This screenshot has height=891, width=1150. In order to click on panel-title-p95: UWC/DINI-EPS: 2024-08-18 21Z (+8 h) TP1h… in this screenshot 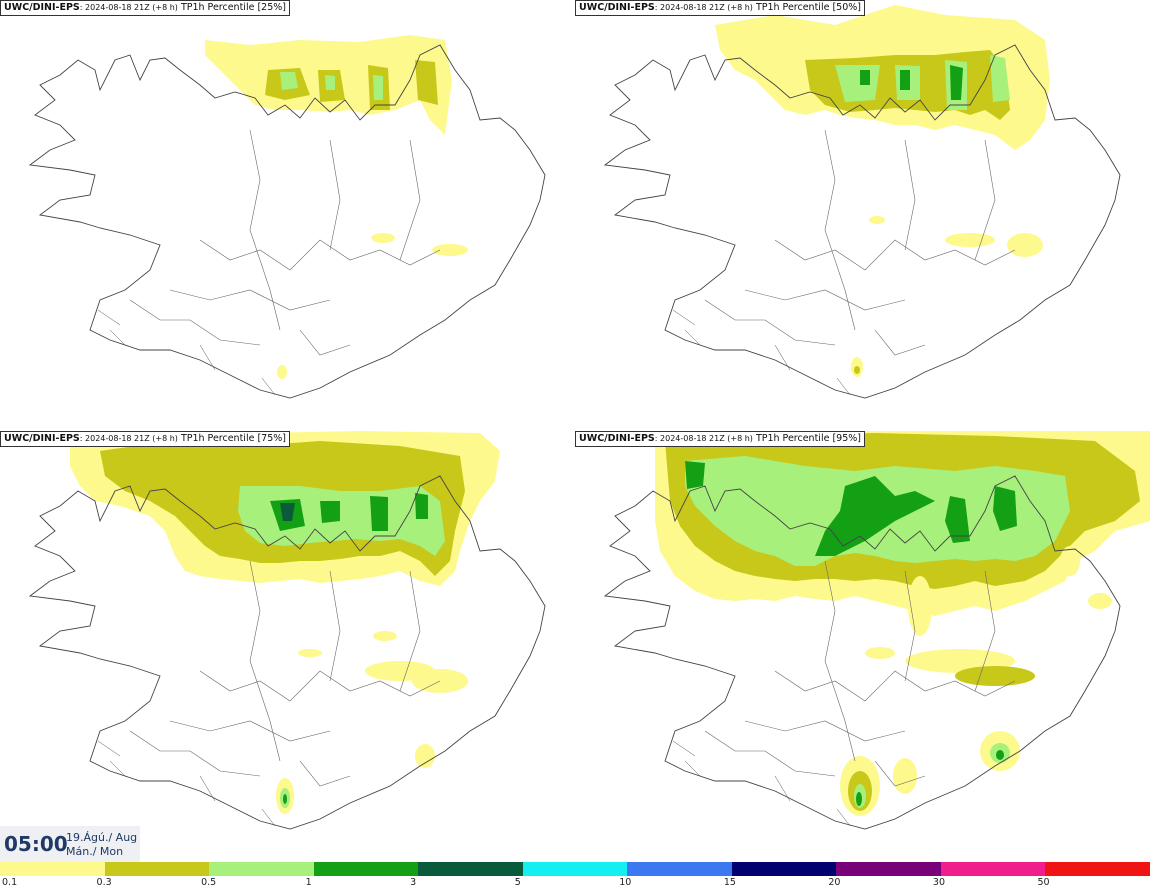, I will do `click(720, 439)`.